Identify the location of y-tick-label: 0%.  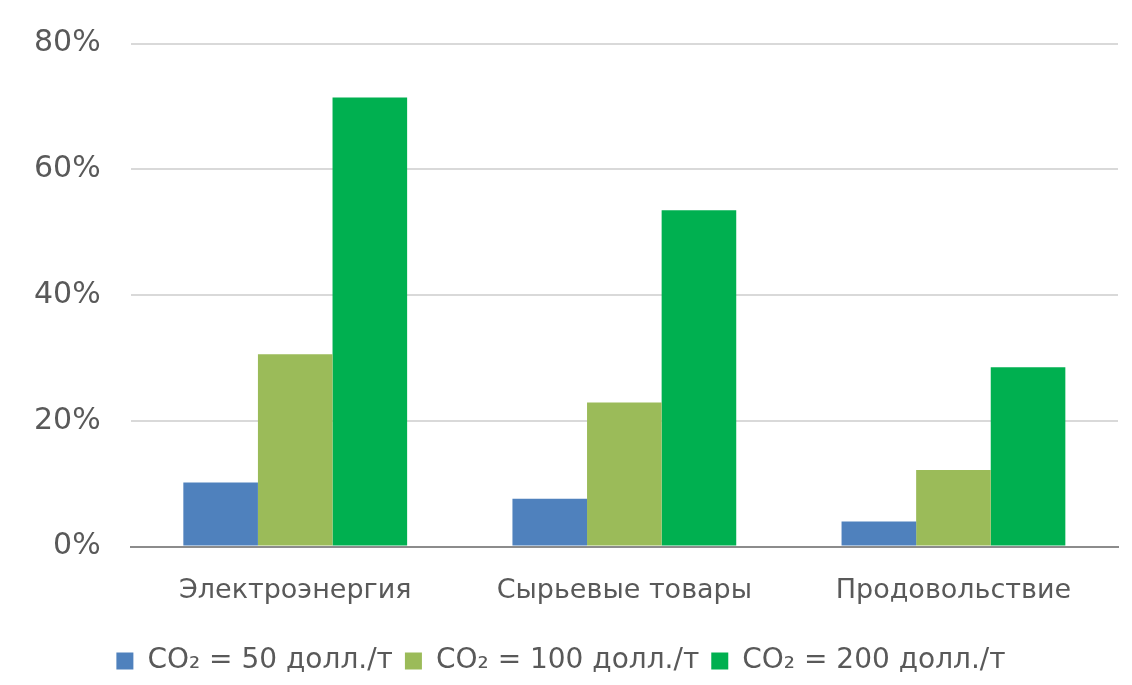
(77, 544).